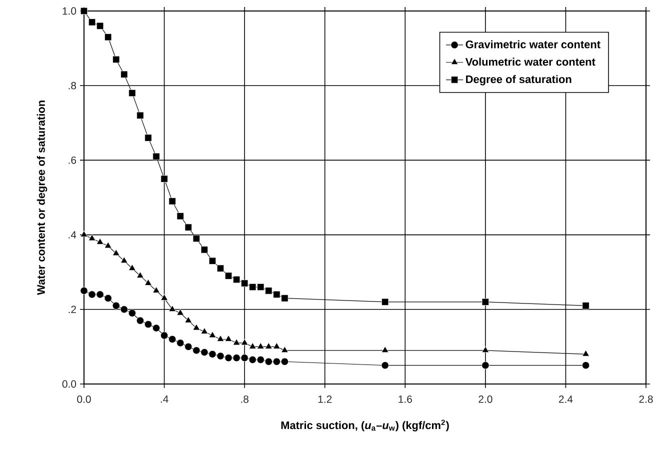 This screenshot has width=662, height=465. I want to click on legend-label: Degree of saturation, so click(519, 80).